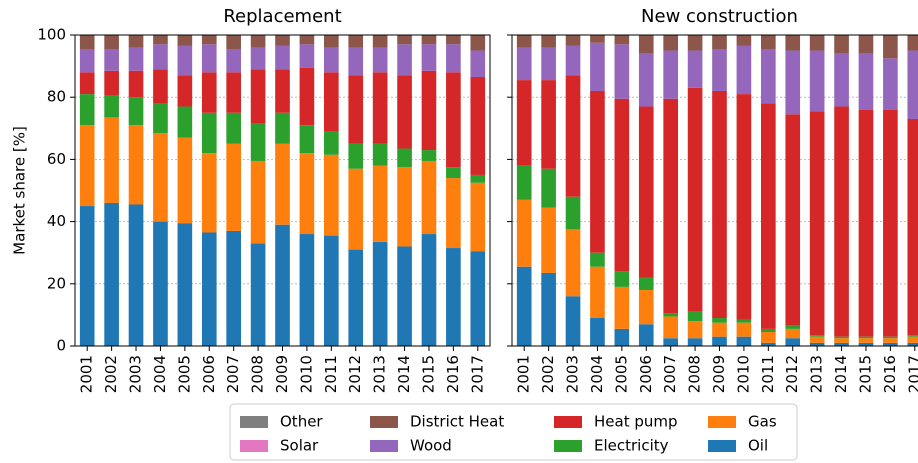  Describe the element at coordinates (573, 374) in the screenshot. I see `x-tick-label: 2003` at that location.